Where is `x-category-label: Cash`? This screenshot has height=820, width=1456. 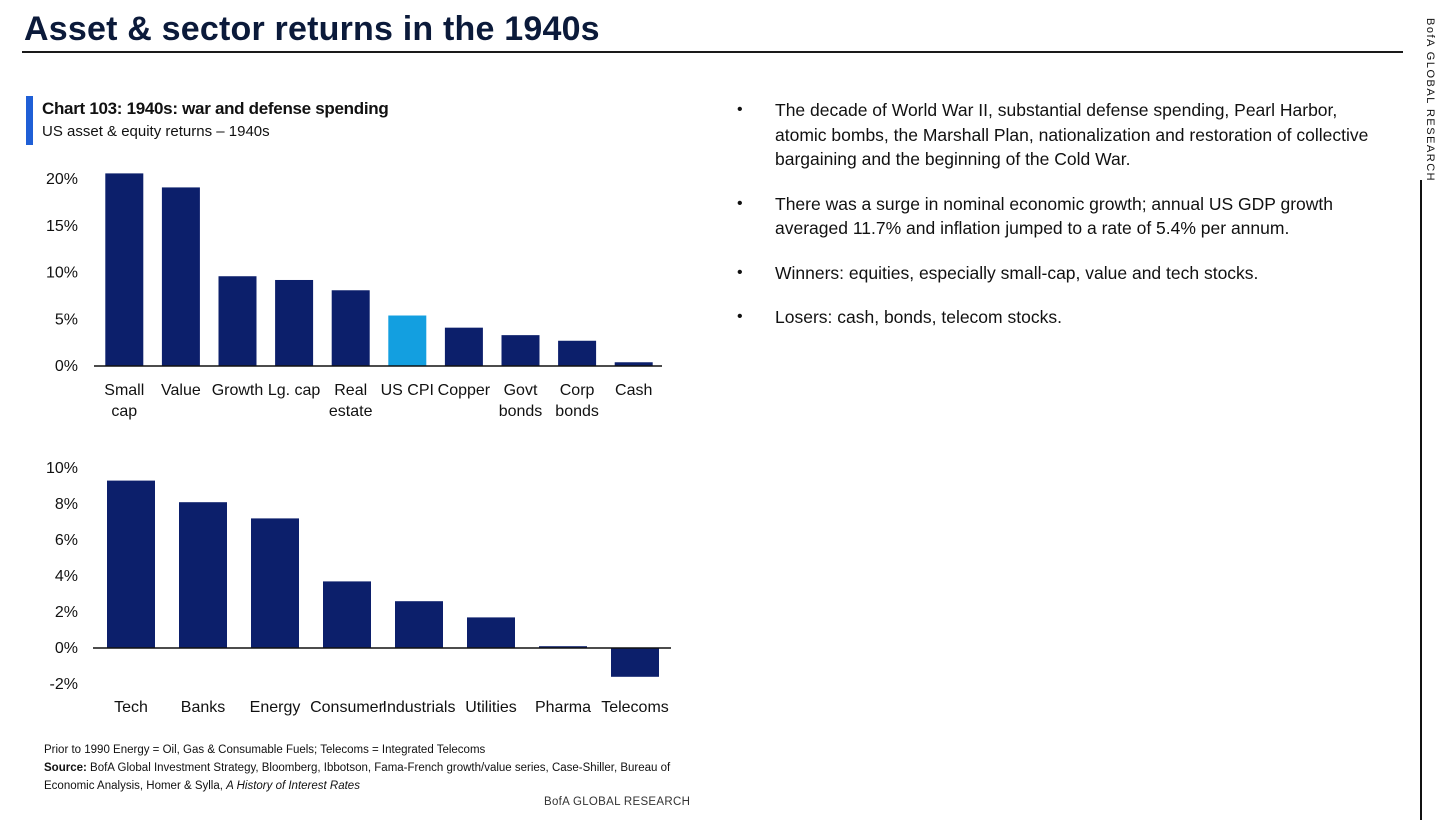
x-category-label: Cash is located at coordinates (633, 390).